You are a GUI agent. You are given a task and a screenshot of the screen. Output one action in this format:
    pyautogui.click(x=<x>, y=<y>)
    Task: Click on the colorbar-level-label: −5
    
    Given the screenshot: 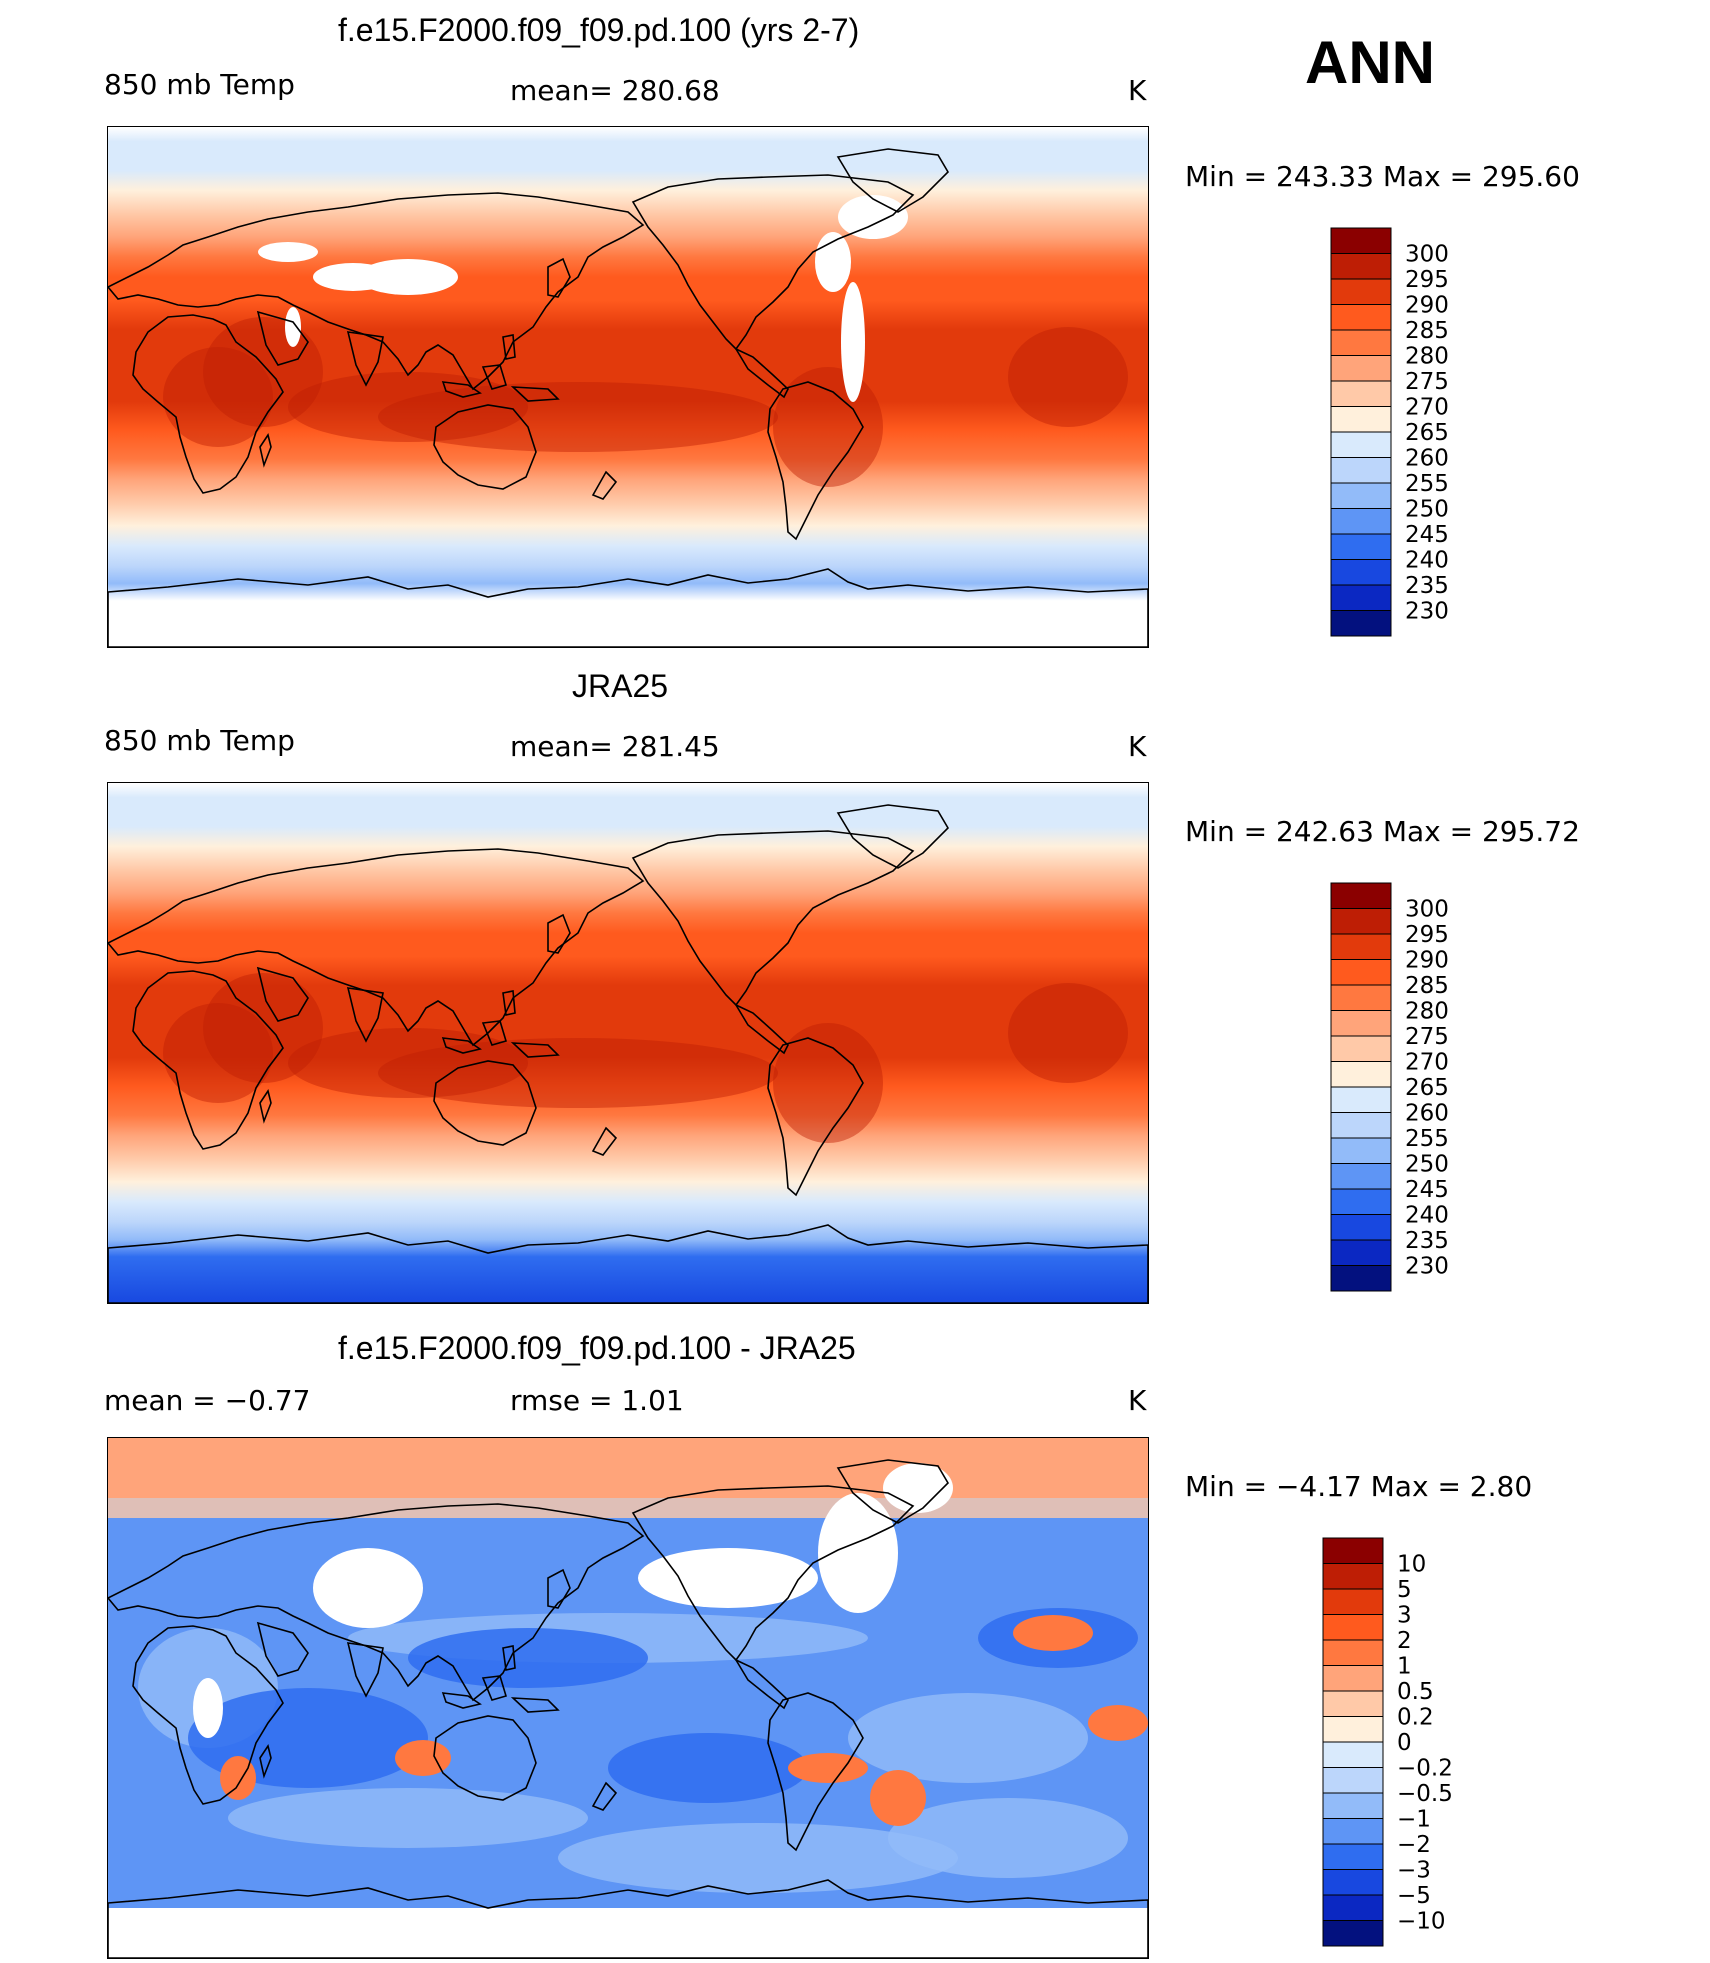 What is the action you would take?
    pyautogui.click(x=1414, y=1896)
    